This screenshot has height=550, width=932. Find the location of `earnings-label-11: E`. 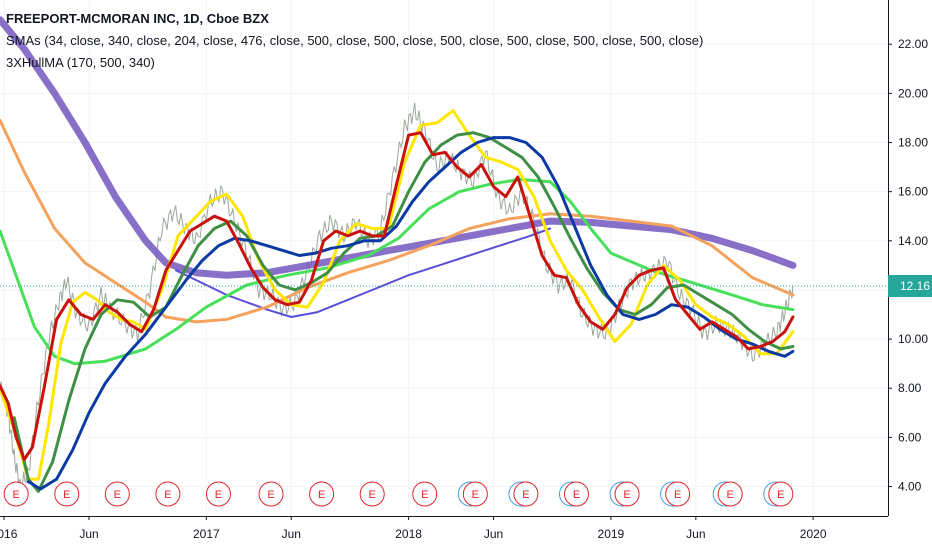

earnings-label-11: E is located at coordinates (576, 495).